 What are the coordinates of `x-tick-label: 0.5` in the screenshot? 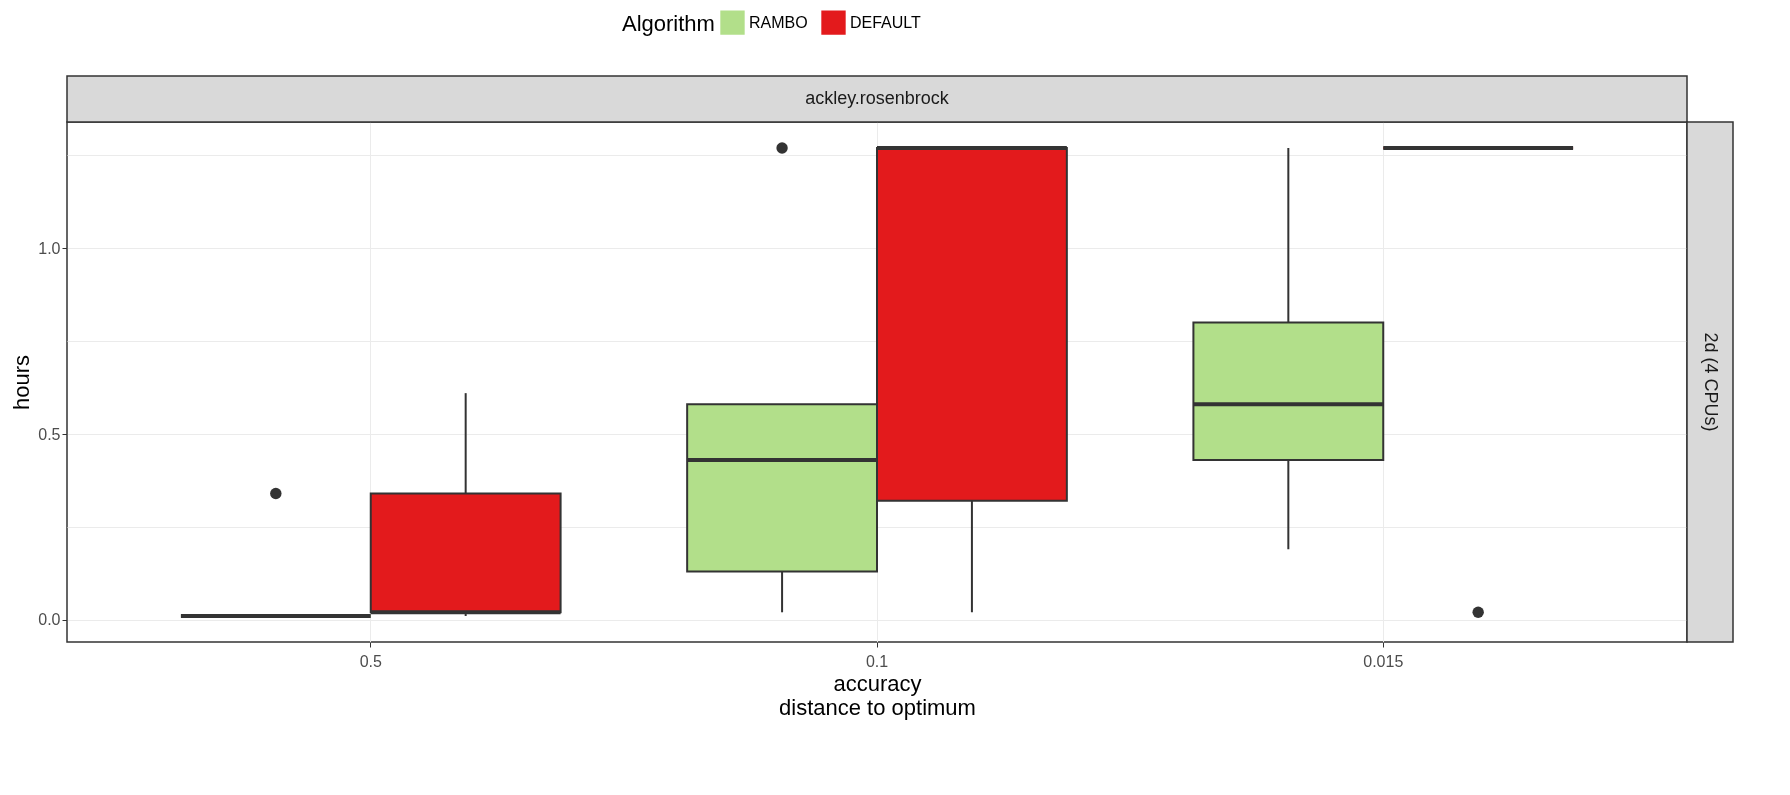 It's located at (370, 661).